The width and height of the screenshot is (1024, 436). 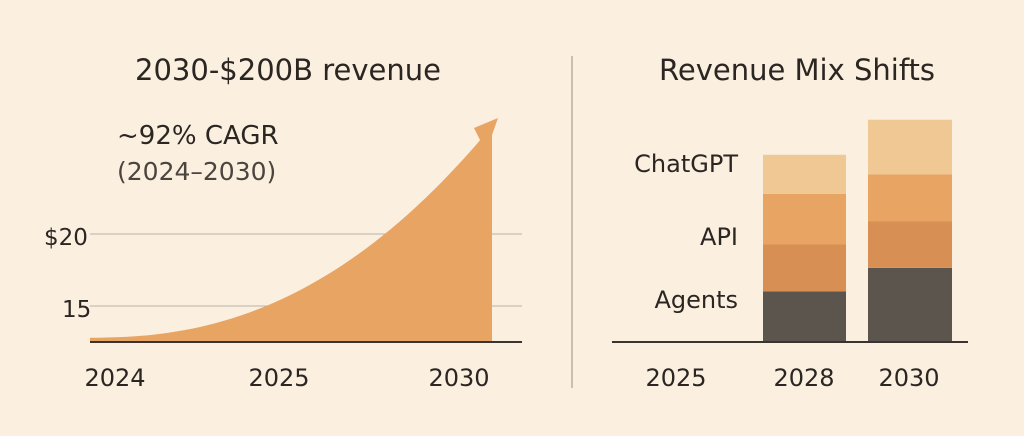 I want to click on legend-label-chatgpt: ChatGPT, so click(x=686, y=164).